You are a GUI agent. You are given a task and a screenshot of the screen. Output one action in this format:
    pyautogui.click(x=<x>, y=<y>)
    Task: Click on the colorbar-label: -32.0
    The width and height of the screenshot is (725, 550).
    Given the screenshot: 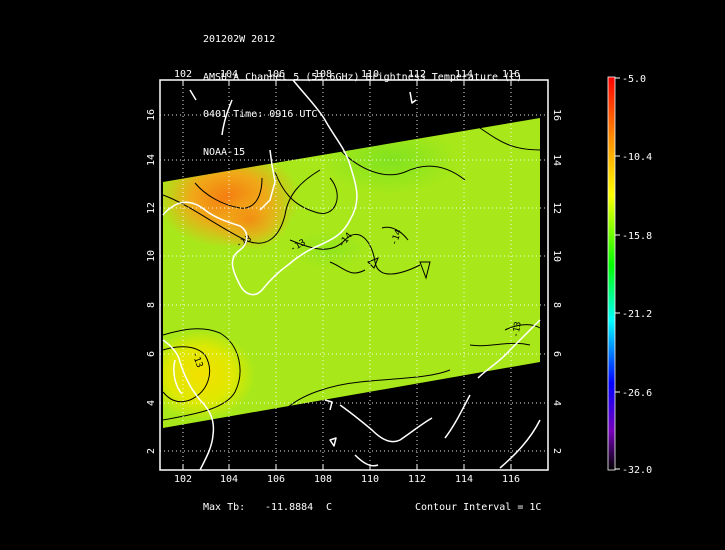 What is the action you would take?
    pyautogui.click(x=637, y=470)
    